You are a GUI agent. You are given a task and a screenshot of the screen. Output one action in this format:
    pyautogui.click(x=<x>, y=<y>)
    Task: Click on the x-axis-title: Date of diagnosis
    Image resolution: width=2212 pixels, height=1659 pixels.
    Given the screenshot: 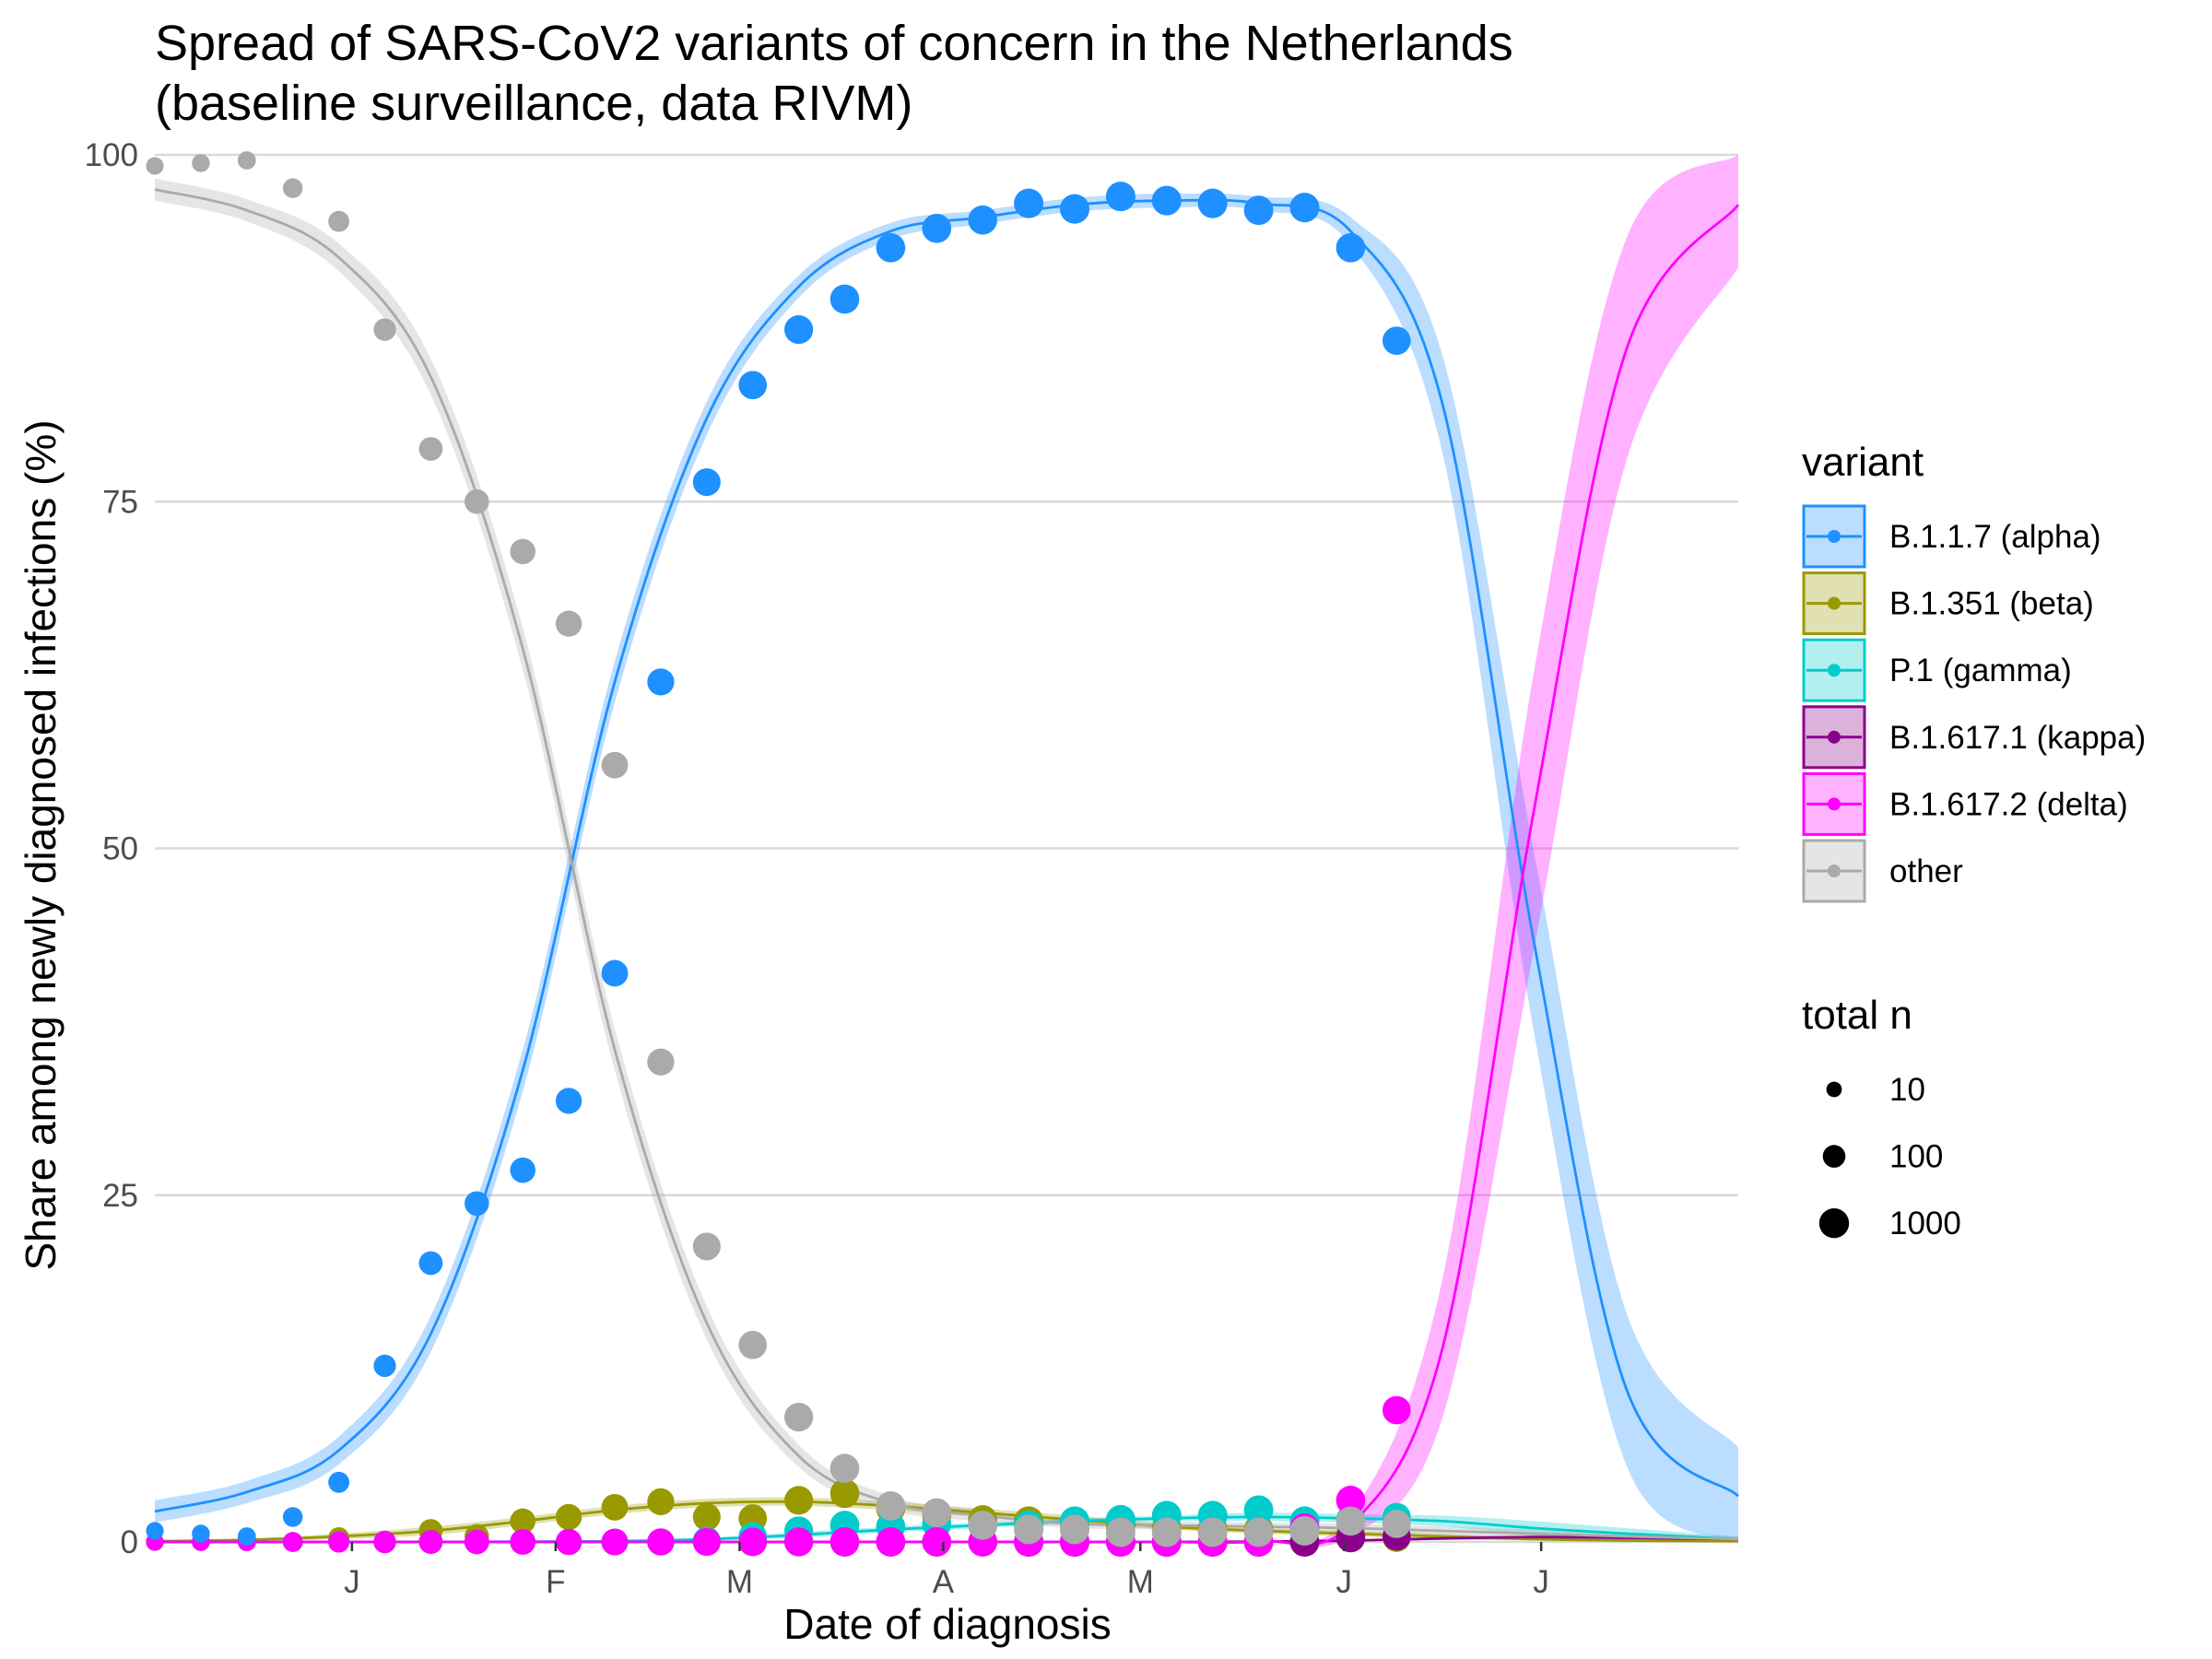 What is the action you would take?
    pyautogui.click(x=947, y=1624)
    